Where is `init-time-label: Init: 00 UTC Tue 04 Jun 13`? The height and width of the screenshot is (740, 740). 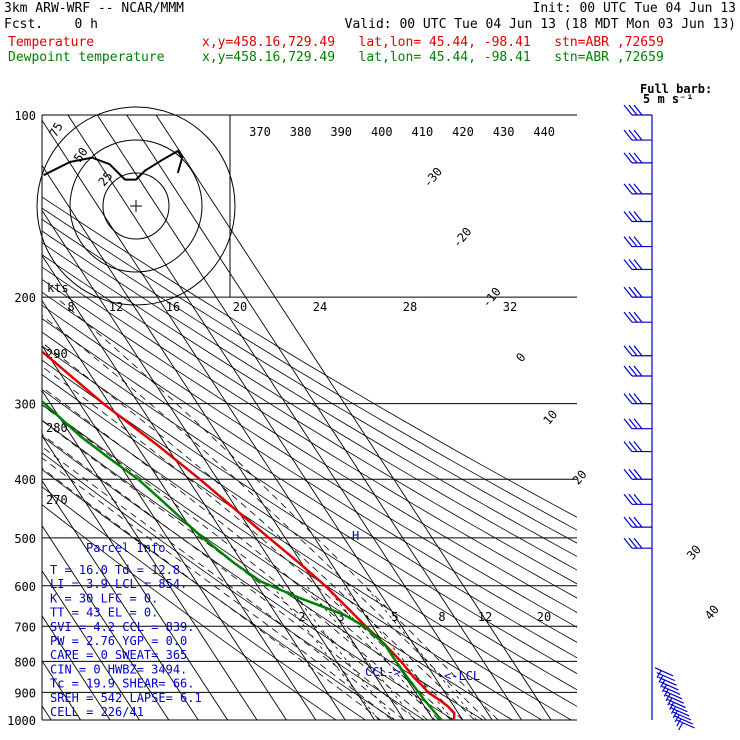
init-time-label: Init: 00 UTC Tue 04 Jun 13 is located at coordinates (634, 8).